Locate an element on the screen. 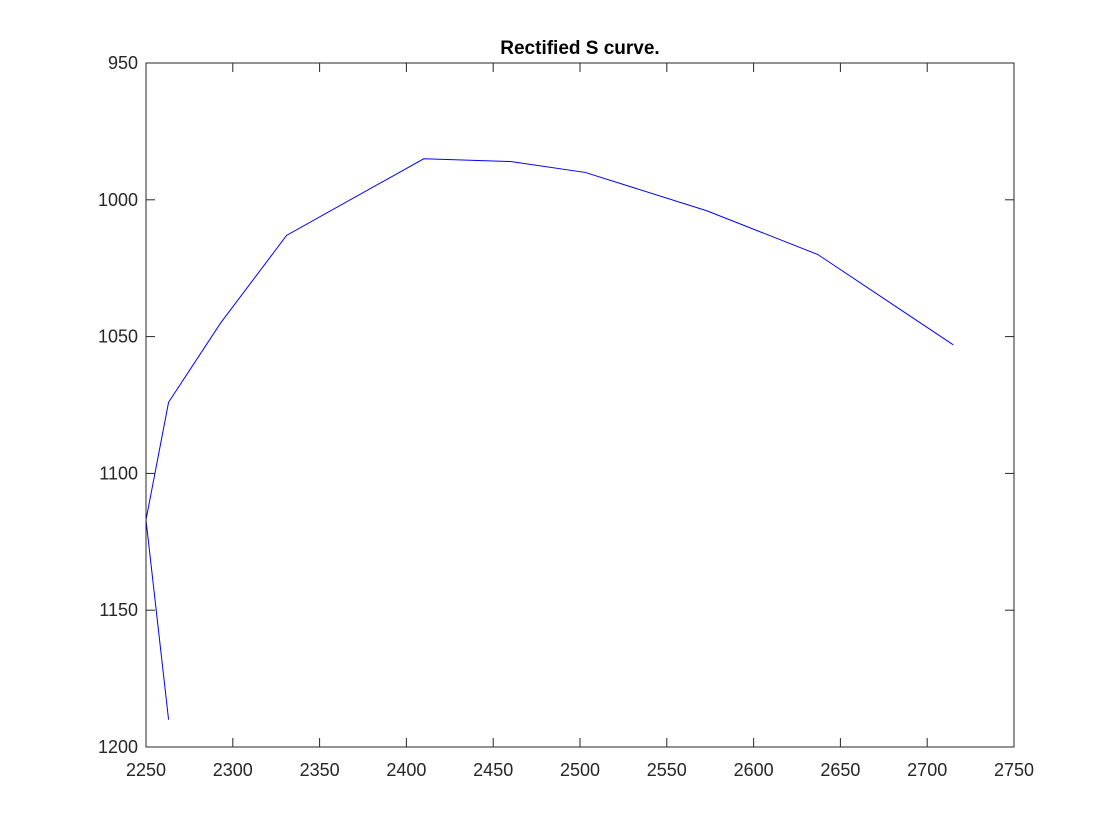  x-tick-label: 2450 is located at coordinates (493, 770).